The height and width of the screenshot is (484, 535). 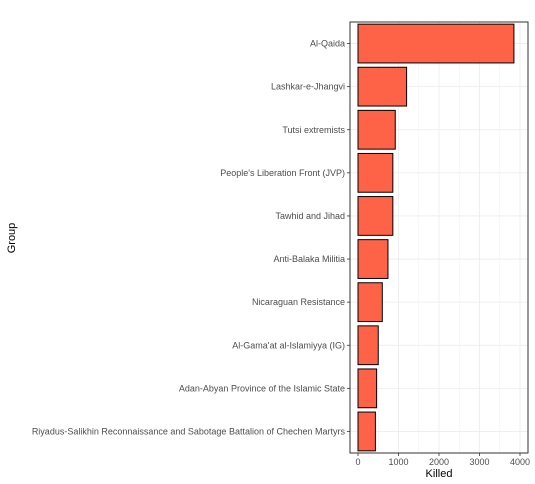 What do you see at coordinates (309, 259) in the screenshot?
I see `y-tick-label: Anti-Balaka Militia` at bounding box center [309, 259].